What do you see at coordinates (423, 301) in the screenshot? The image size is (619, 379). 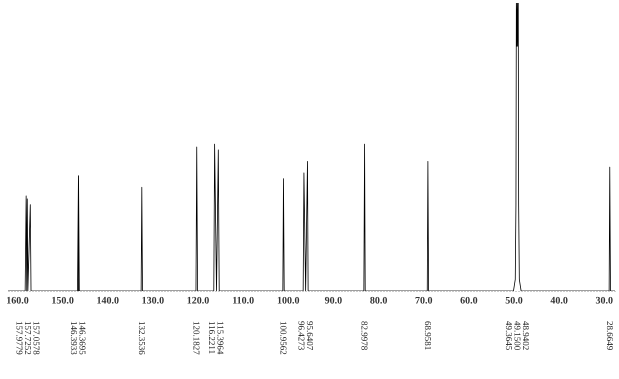 I see `x-tick-label: 70.0` at bounding box center [423, 301].